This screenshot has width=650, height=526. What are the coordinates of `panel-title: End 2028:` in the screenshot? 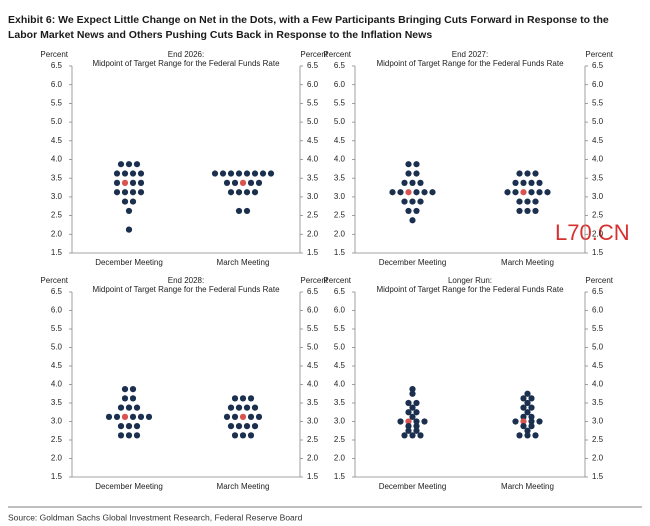 It's located at (186, 280).